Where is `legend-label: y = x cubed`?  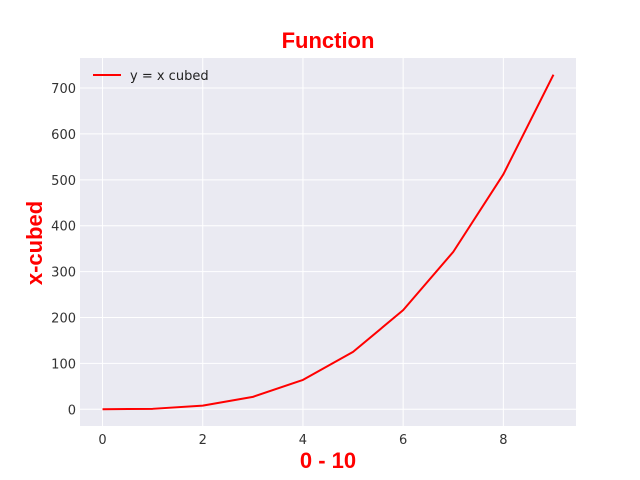
legend-label: y = x cubed is located at coordinates (169, 76).